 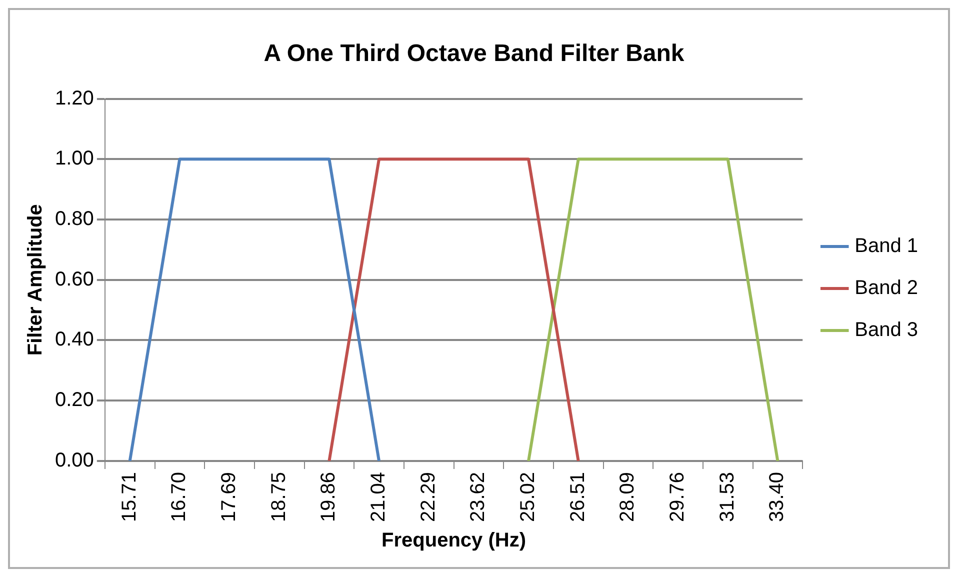 I want to click on x-tick-label: 31.53, so click(x=727, y=497).